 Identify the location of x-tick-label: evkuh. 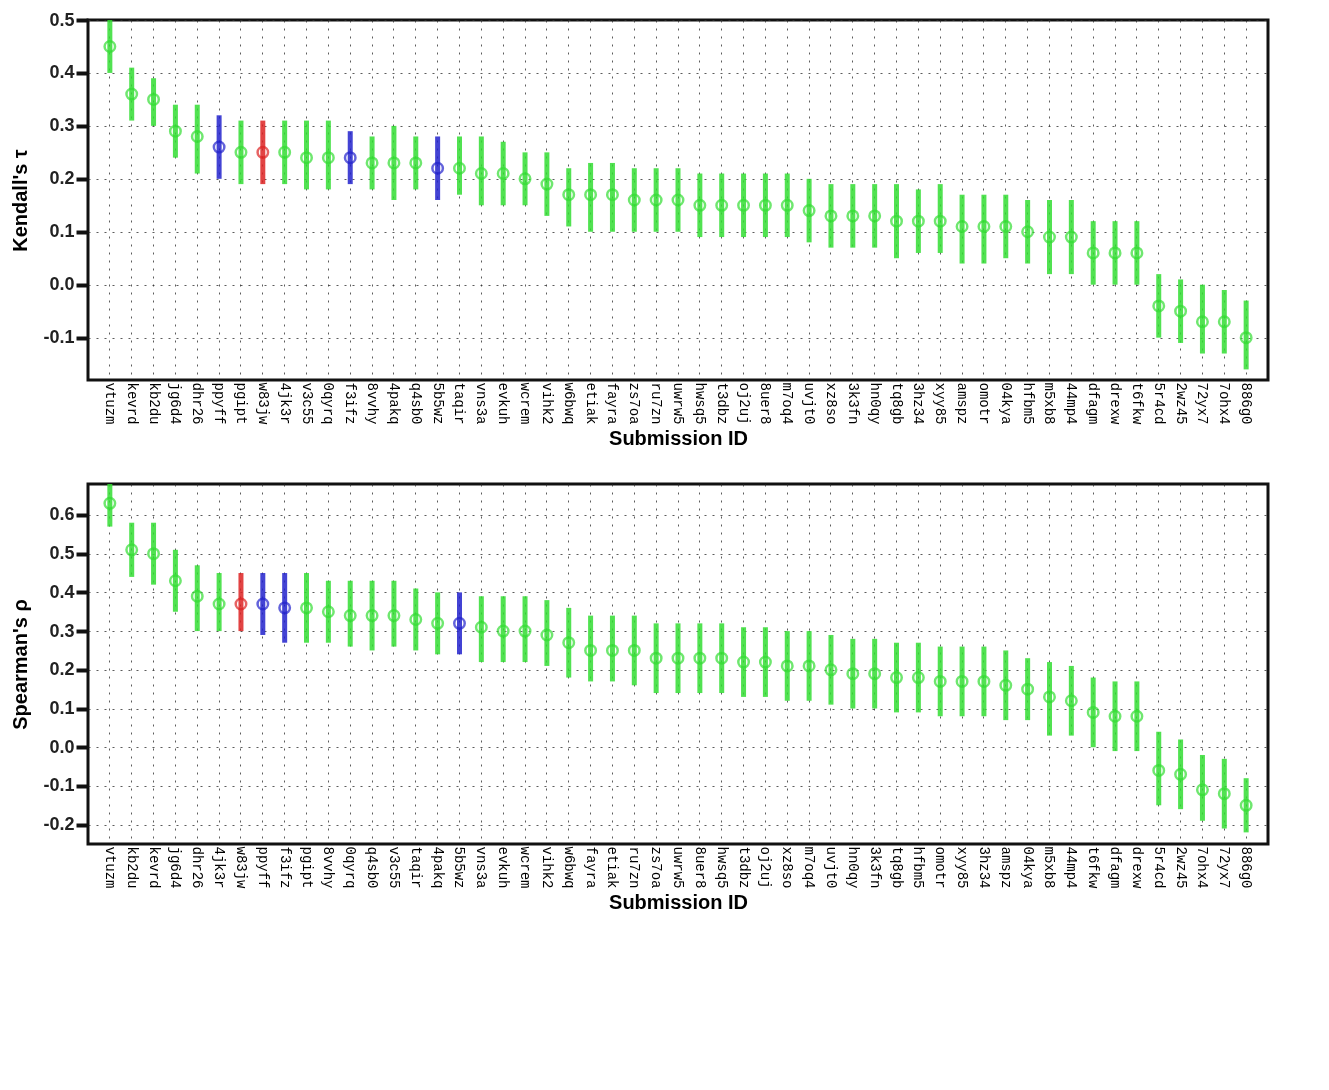
(503, 867).